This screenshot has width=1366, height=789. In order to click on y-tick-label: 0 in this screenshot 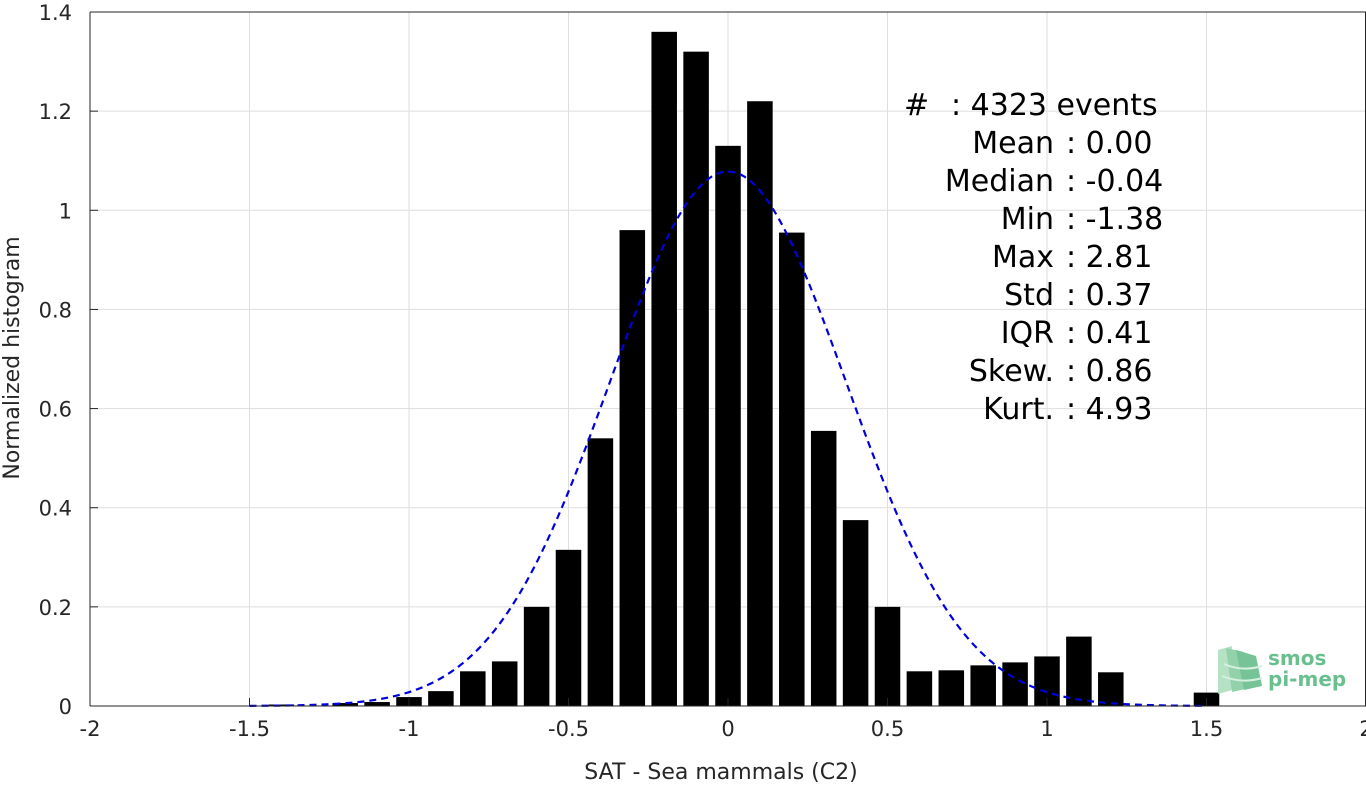, I will do `click(65, 707)`.